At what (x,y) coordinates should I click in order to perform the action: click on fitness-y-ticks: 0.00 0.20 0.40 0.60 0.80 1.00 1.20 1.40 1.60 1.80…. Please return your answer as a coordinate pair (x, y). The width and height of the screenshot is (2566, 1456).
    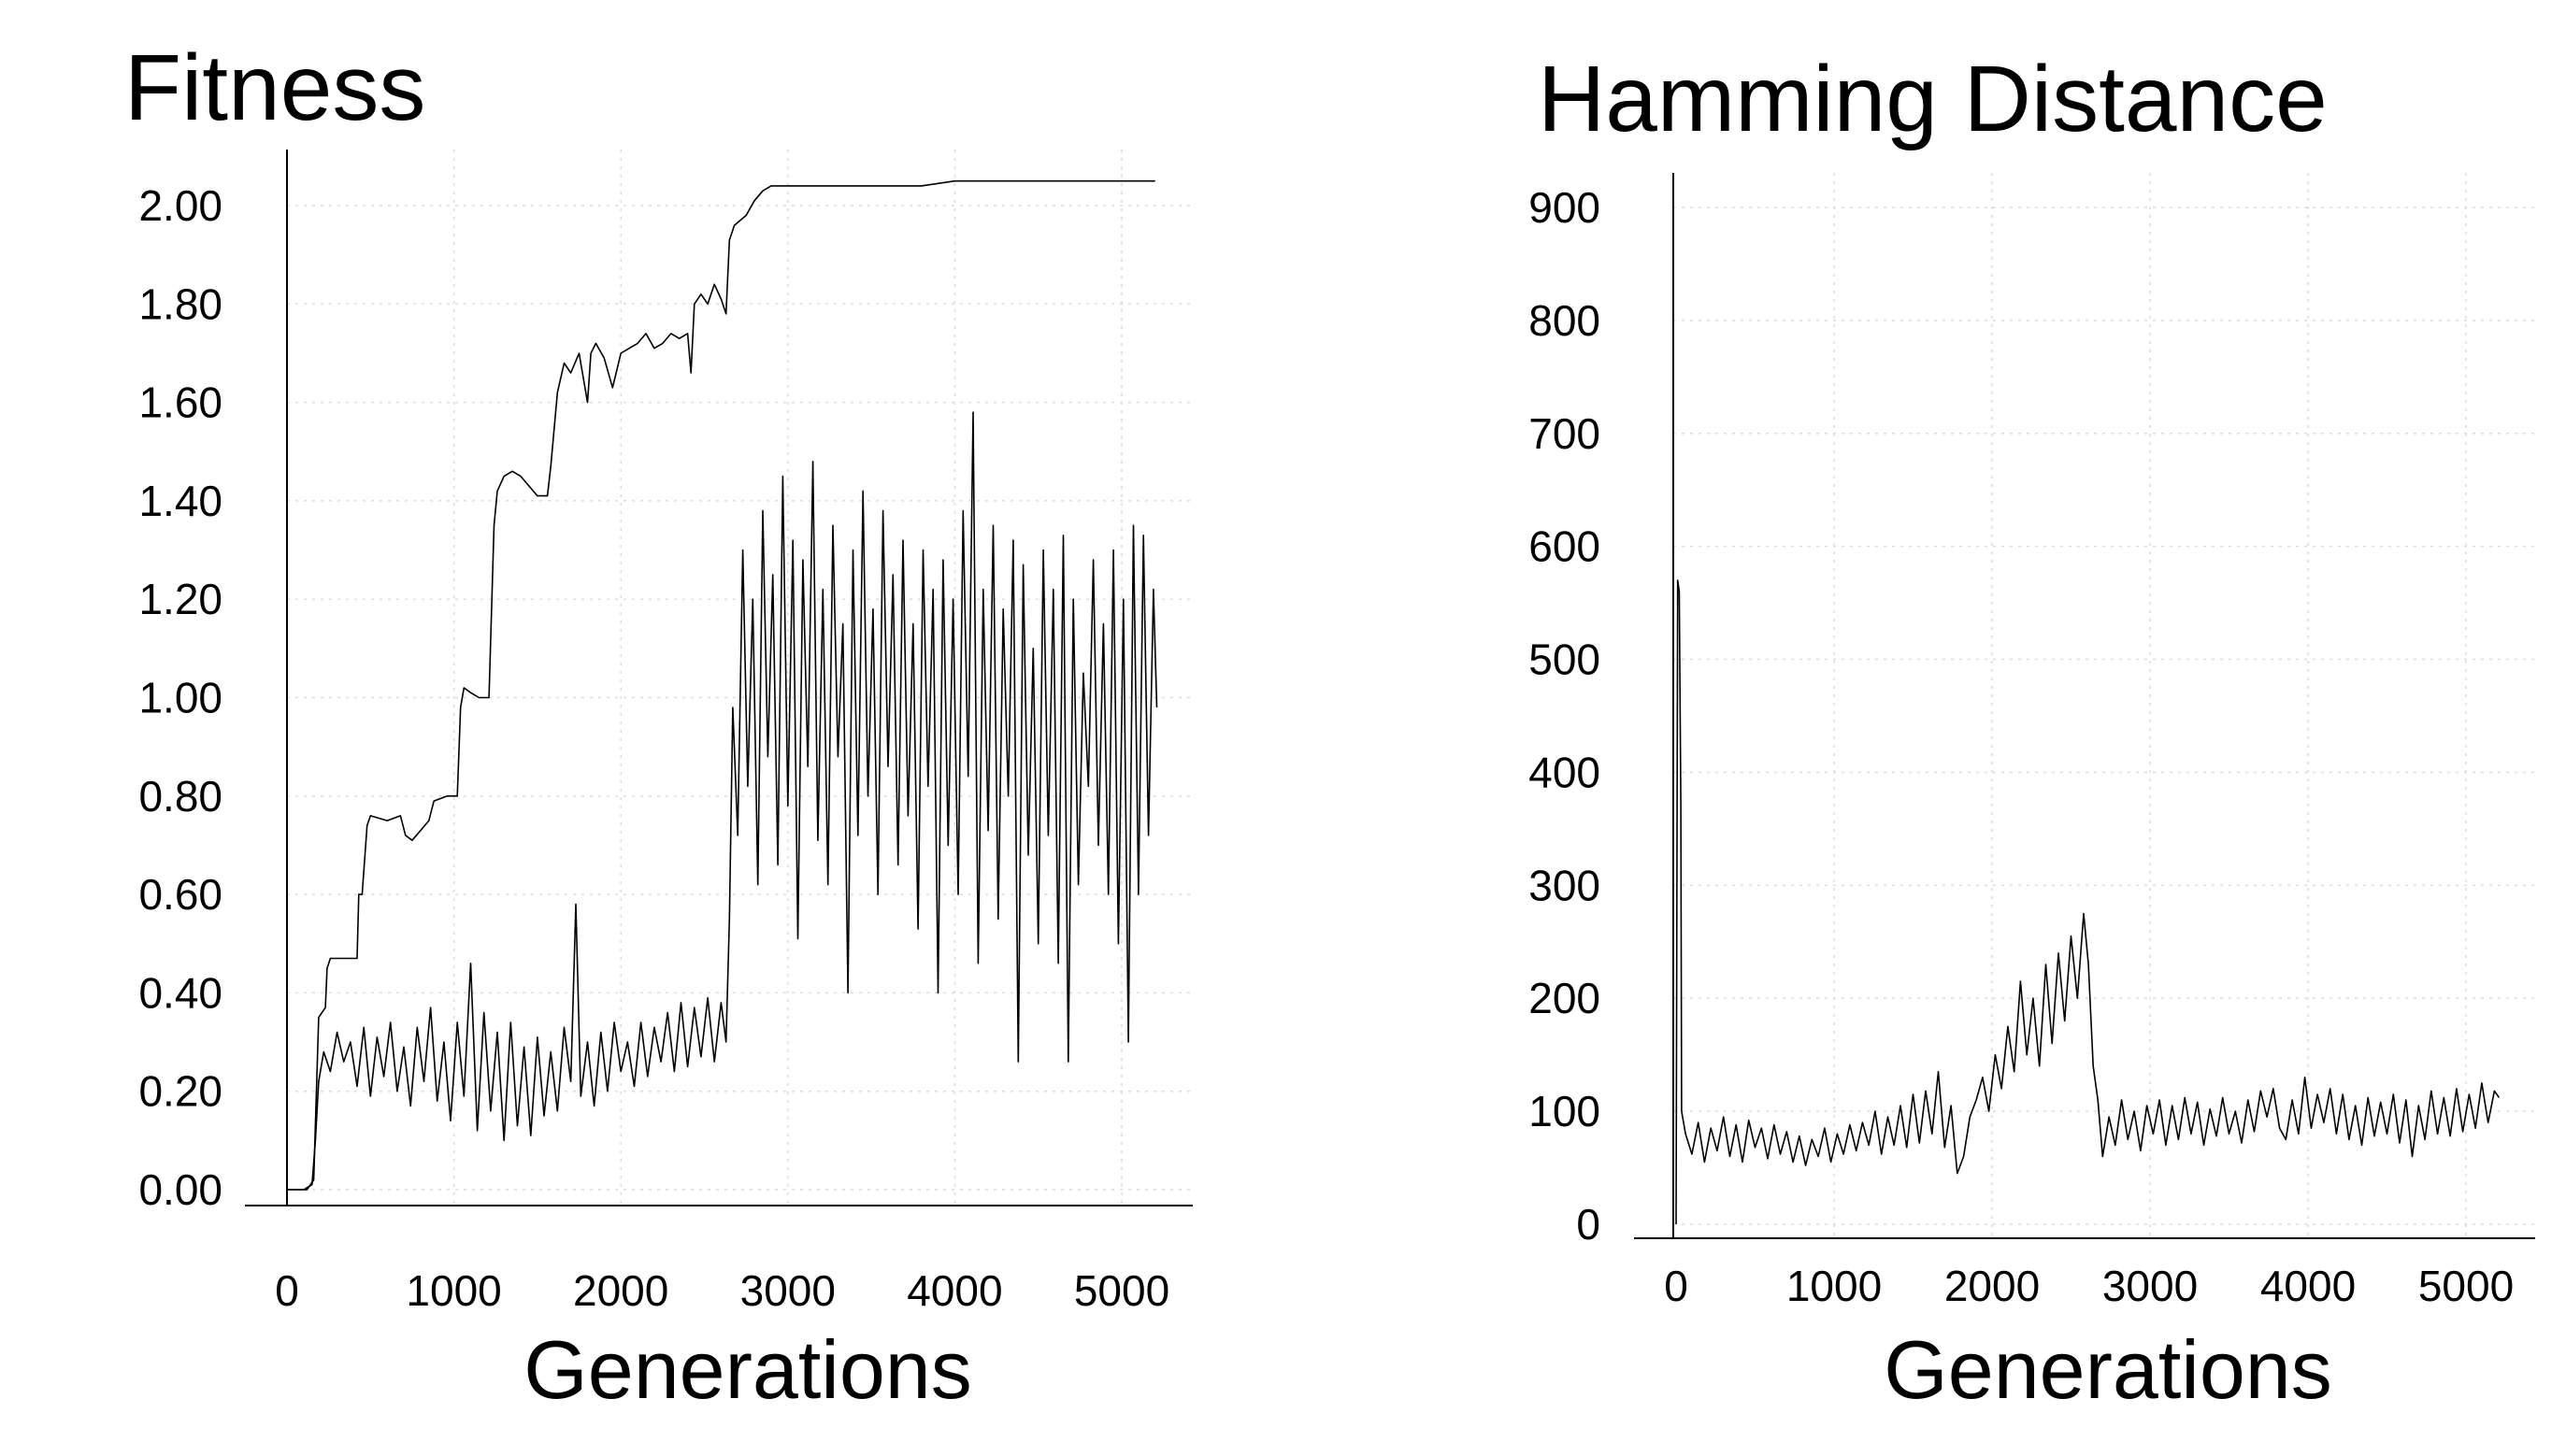
    Looking at the image, I should click on (180, 697).